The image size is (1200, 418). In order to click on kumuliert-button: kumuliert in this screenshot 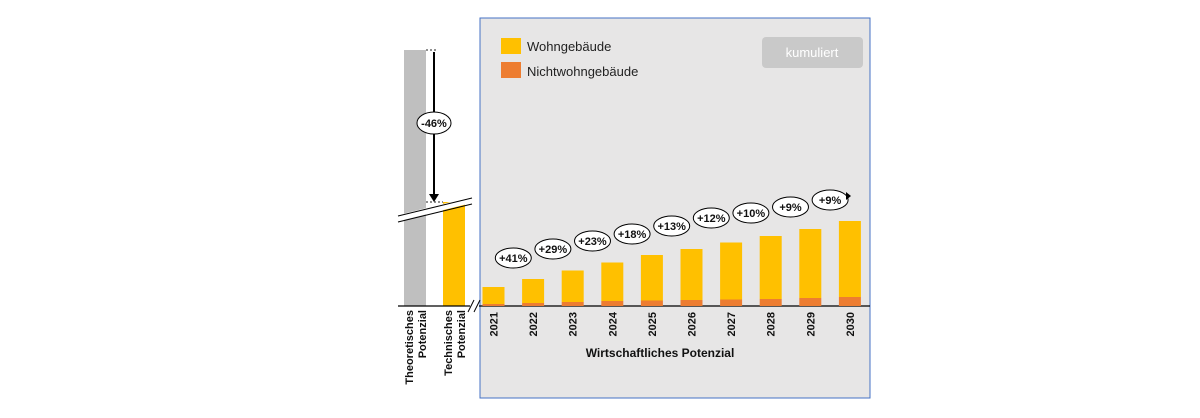, I will do `click(812, 52)`.